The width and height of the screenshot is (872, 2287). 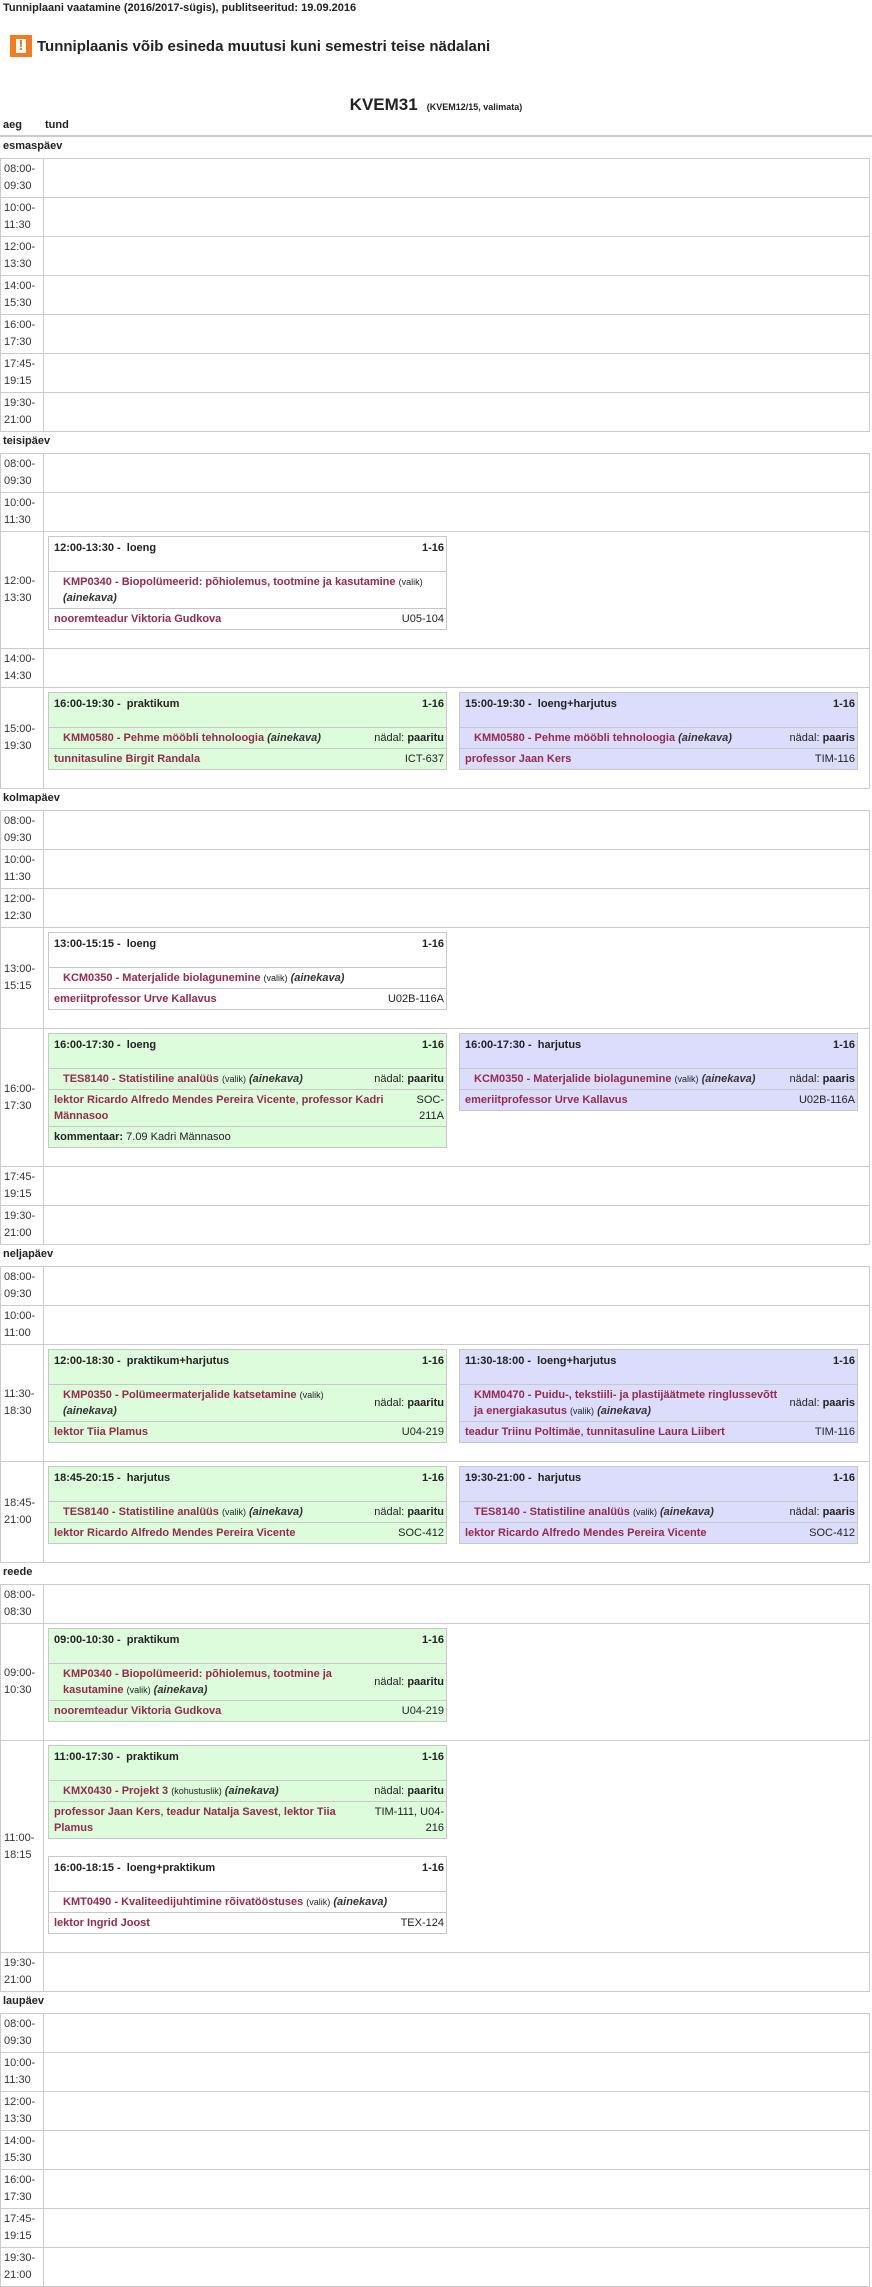 What do you see at coordinates (20, 2141) in the screenshot?
I see `slot-start: 14:00-` at bounding box center [20, 2141].